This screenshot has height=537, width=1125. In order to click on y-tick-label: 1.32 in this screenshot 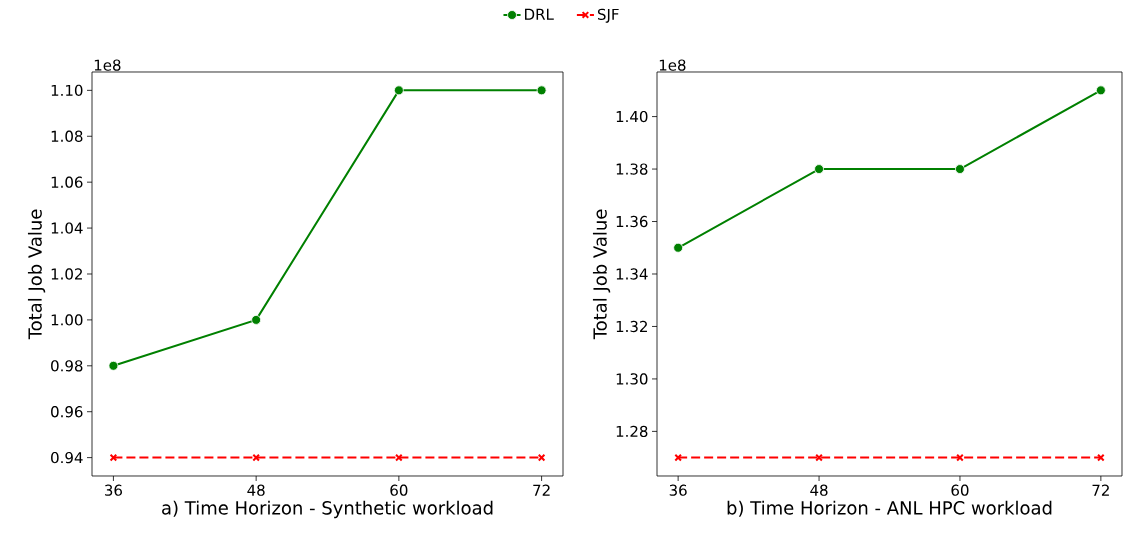, I will do `click(631, 326)`.